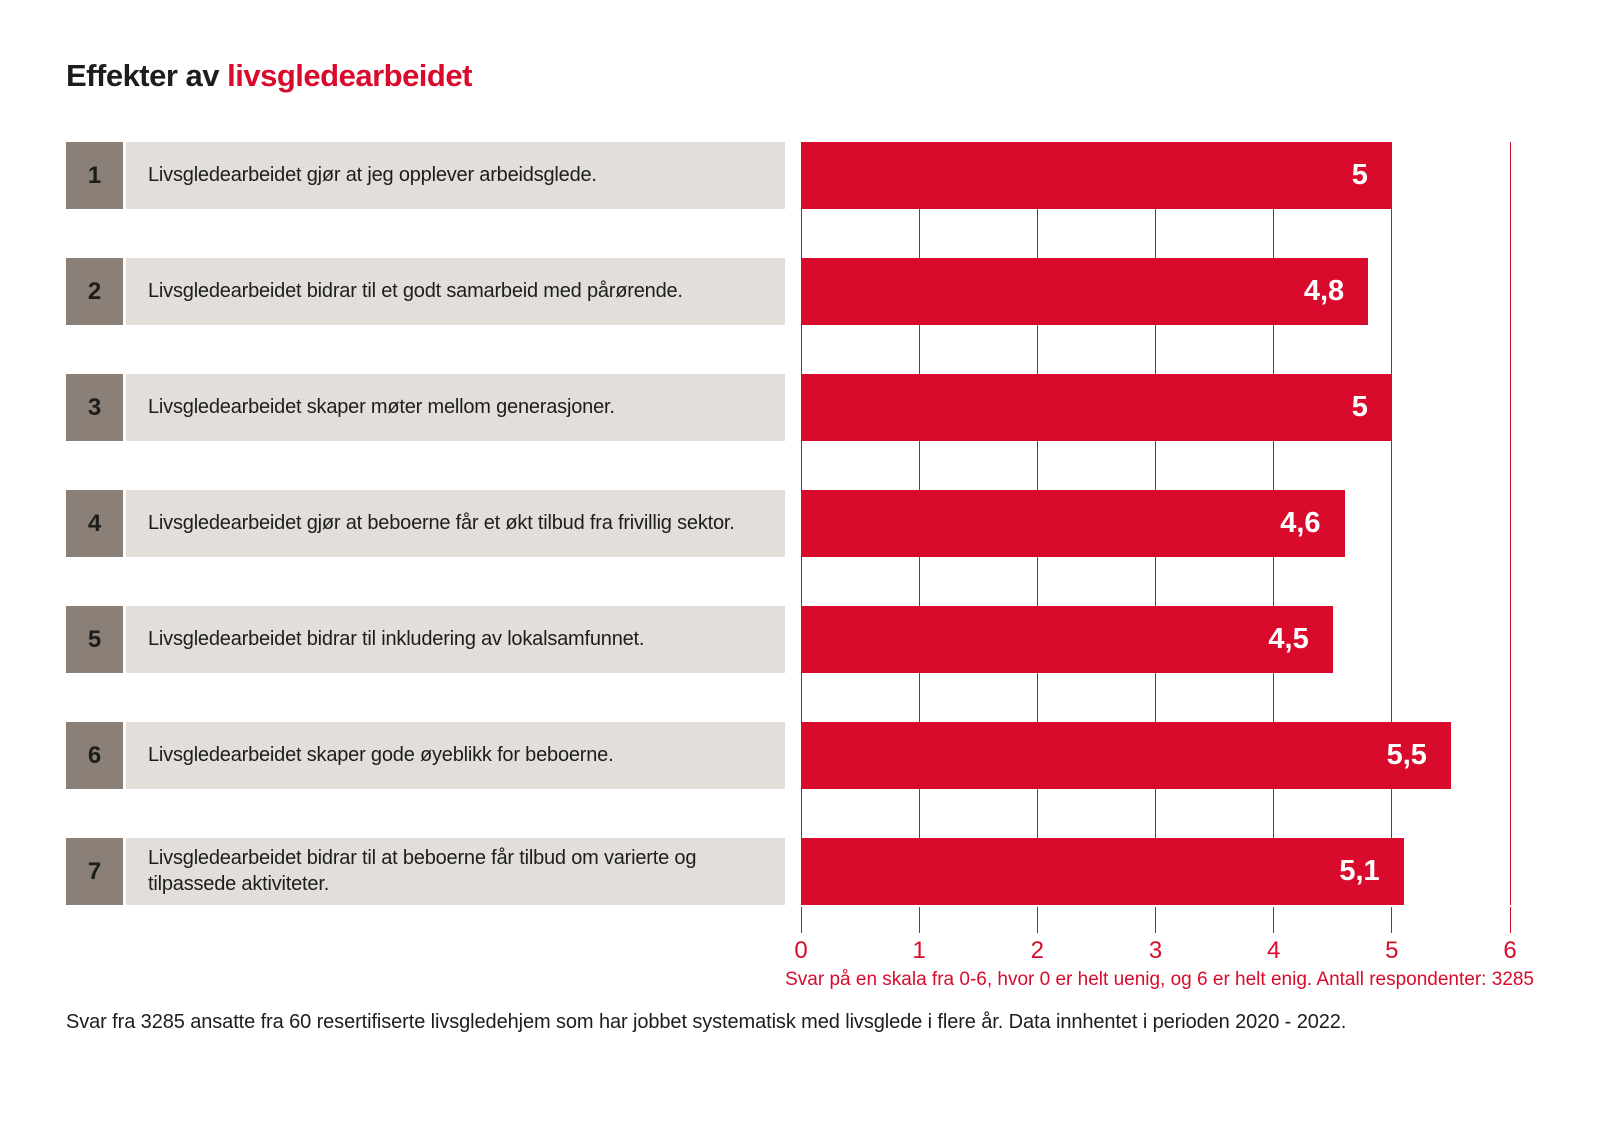  What do you see at coordinates (801, 950) in the screenshot?
I see `axis-tick-label: 0` at bounding box center [801, 950].